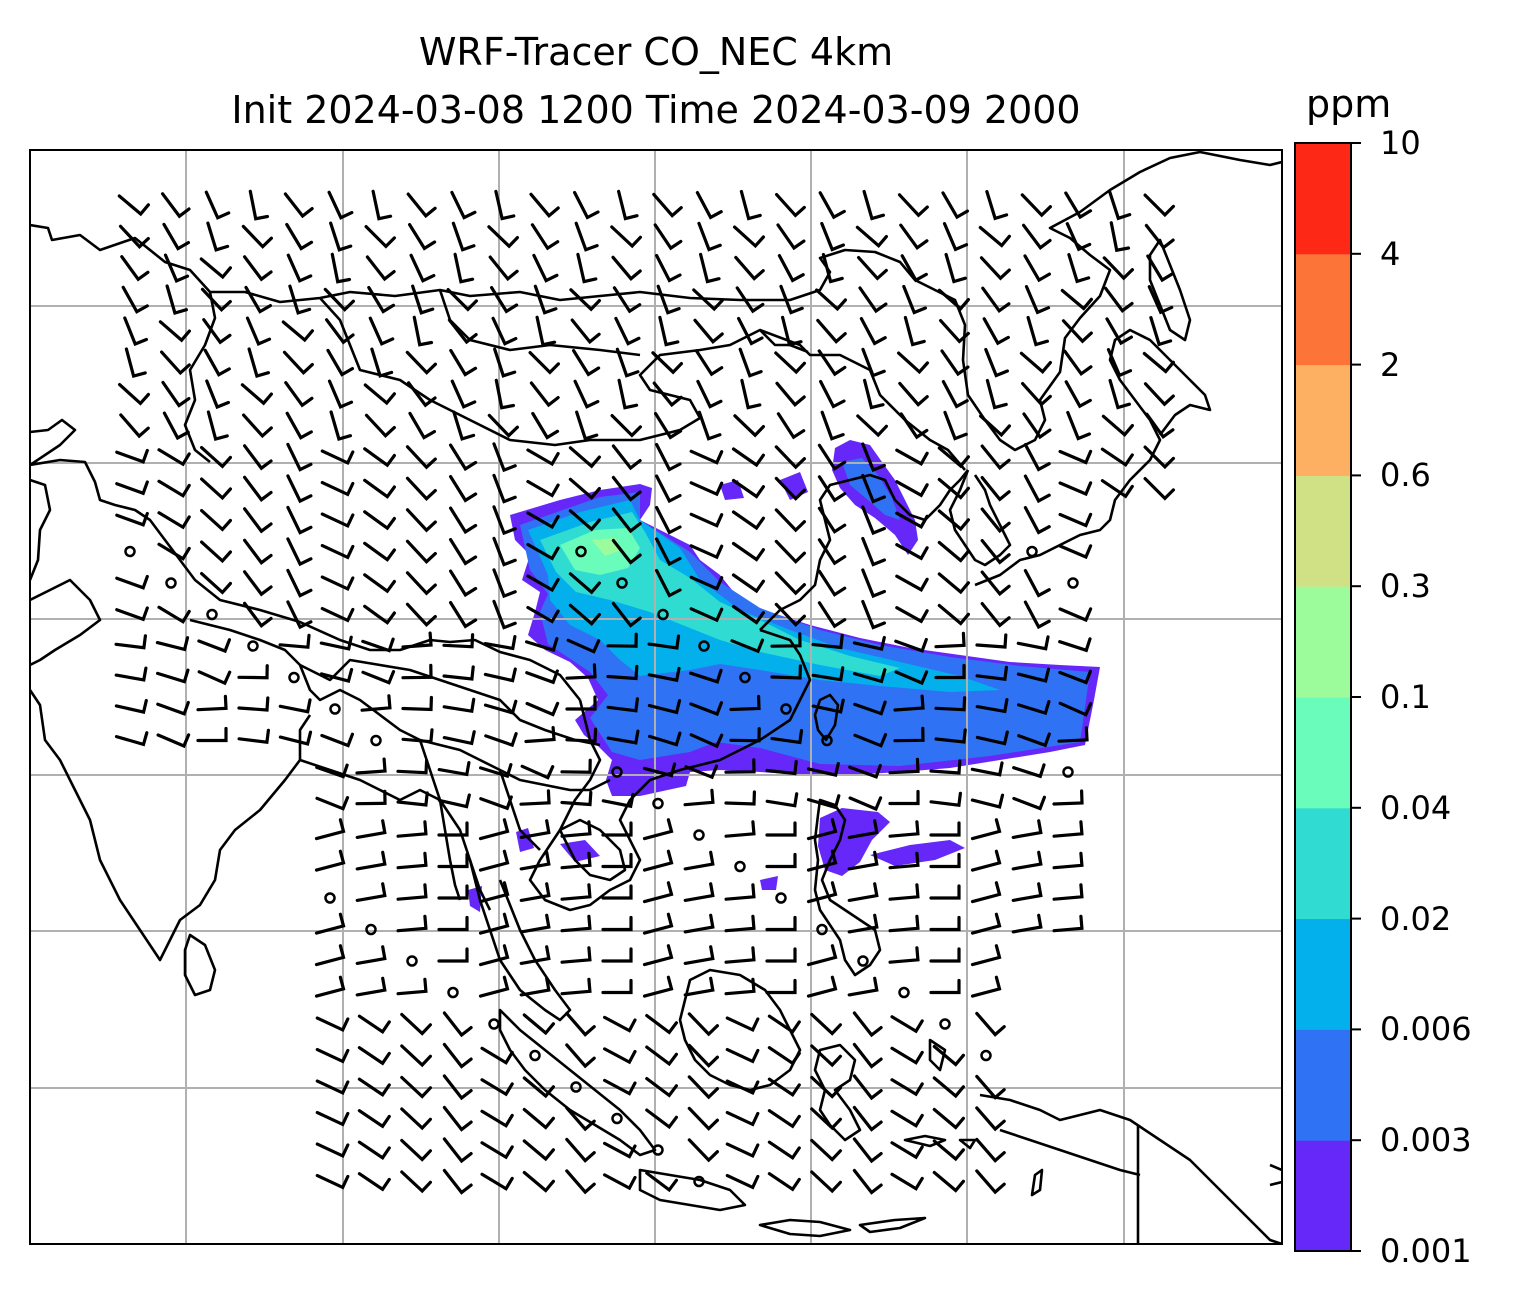 This screenshot has width=1528, height=1306. What do you see at coordinates (1130, 1168) in the screenshot?
I see `coastline-new-guinea` at bounding box center [1130, 1168].